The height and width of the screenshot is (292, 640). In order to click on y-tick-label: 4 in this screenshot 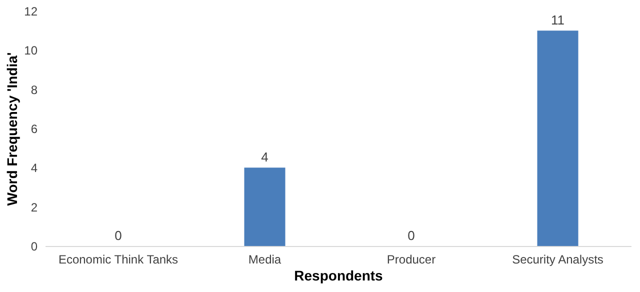, I will do `click(34, 168)`.